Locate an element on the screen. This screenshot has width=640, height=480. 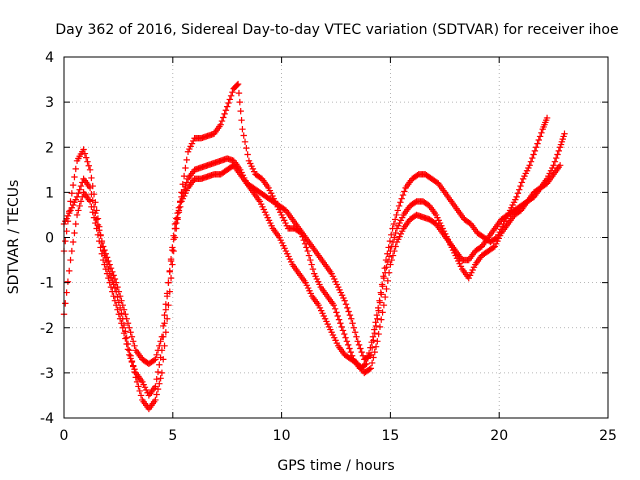
y-tick-label: 4 is located at coordinates (49, 58).